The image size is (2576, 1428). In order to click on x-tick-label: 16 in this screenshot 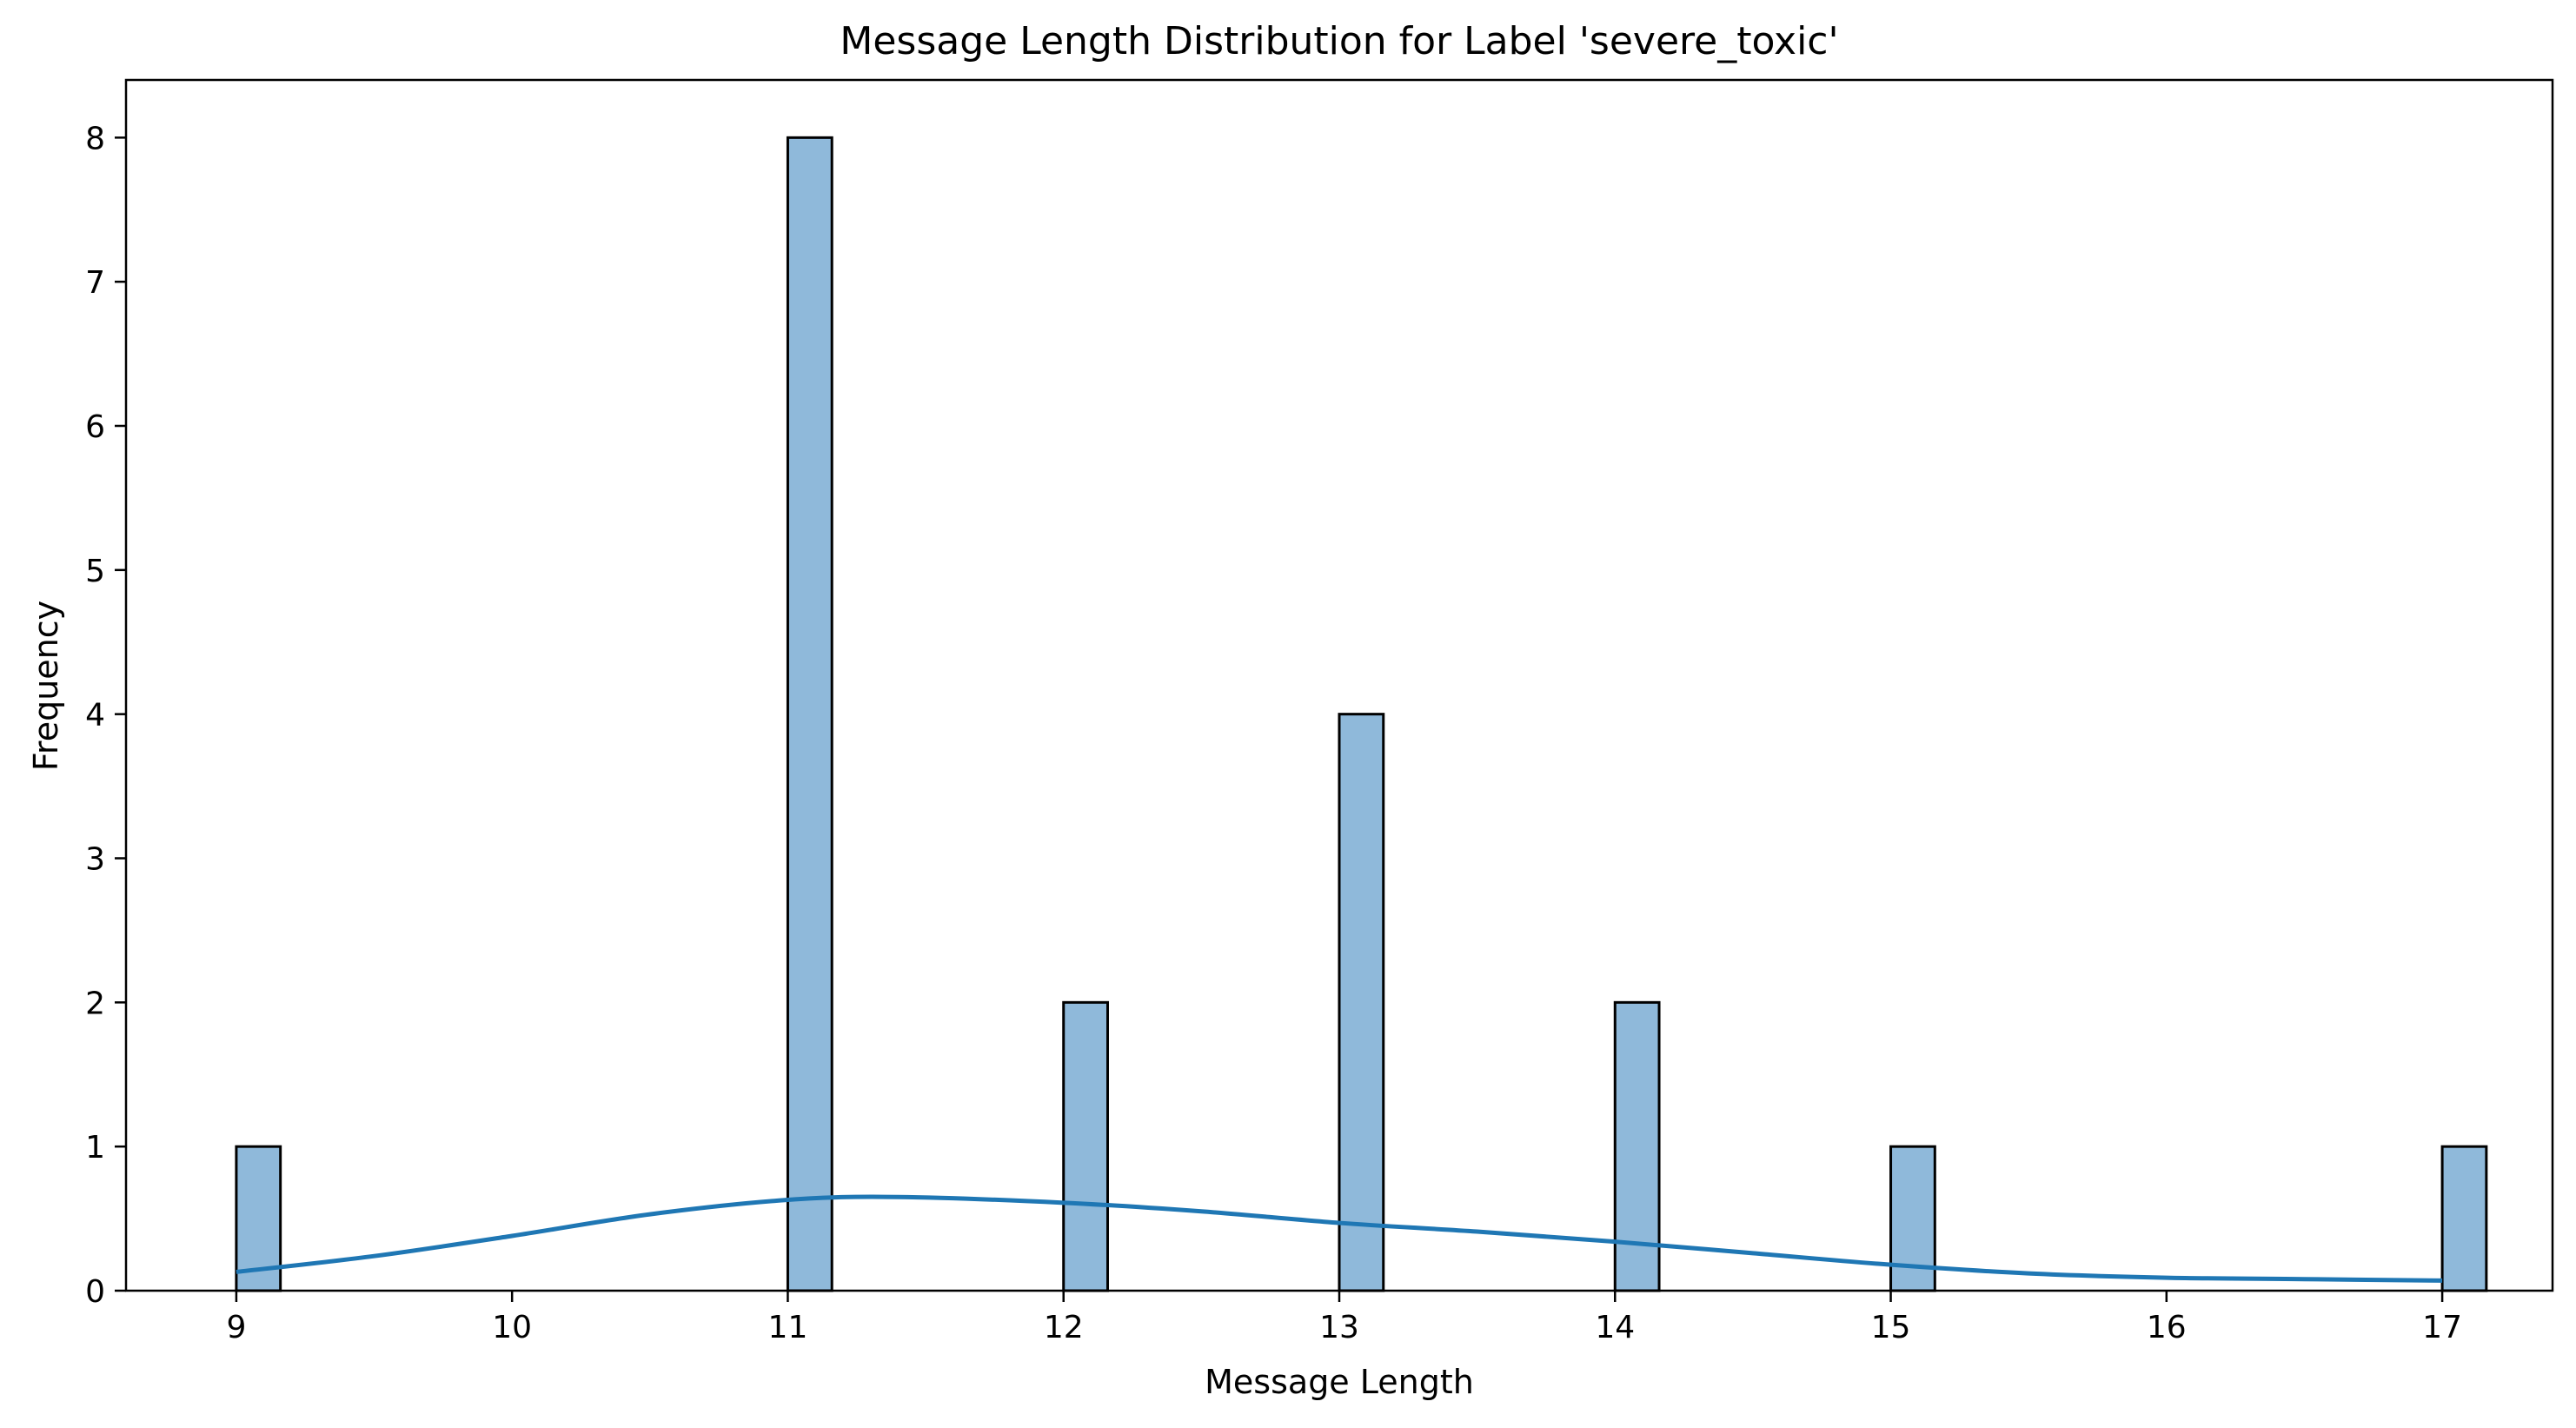, I will do `click(2167, 1327)`.